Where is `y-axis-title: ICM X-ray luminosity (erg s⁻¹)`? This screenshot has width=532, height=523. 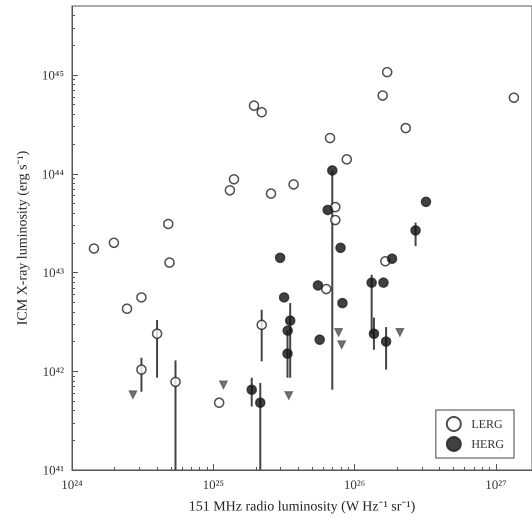 y-axis-title: ICM X-ray luminosity (erg s⁻¹) is located at coordinates (23, 238).